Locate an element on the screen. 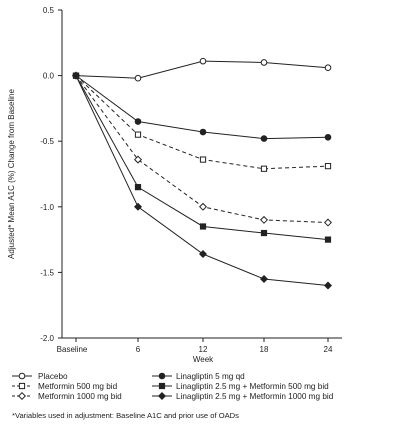 This screenshot has width=400, height=430. y-tick-label: -2.0 is located at coordinates (47, 338).